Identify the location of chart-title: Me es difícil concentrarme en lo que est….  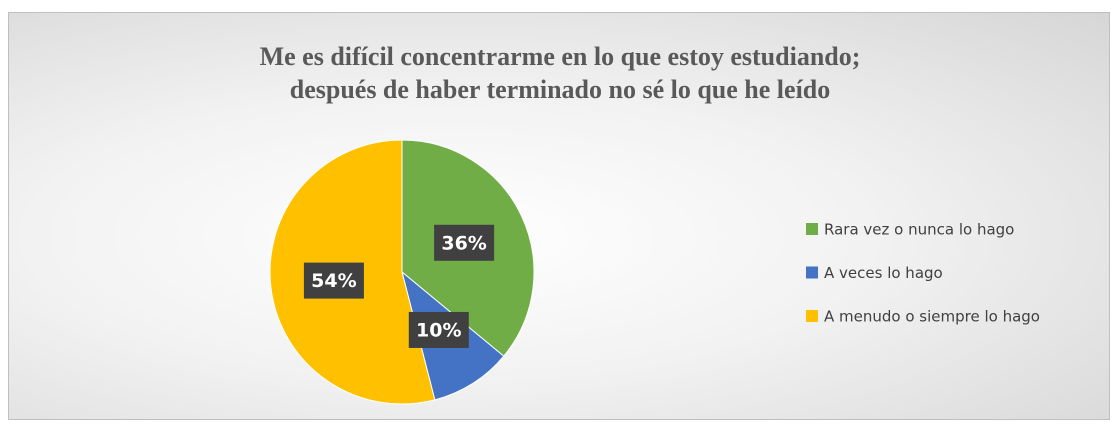
(560, 73).